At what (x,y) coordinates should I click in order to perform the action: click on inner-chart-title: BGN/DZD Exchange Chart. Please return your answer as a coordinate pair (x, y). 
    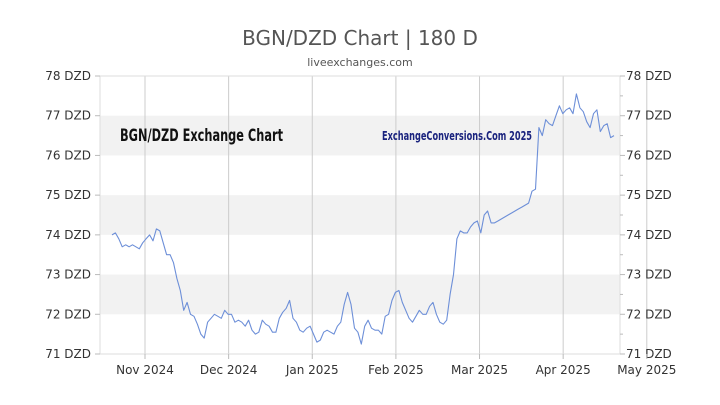
    Looking at the image, I should click on (201, 136).